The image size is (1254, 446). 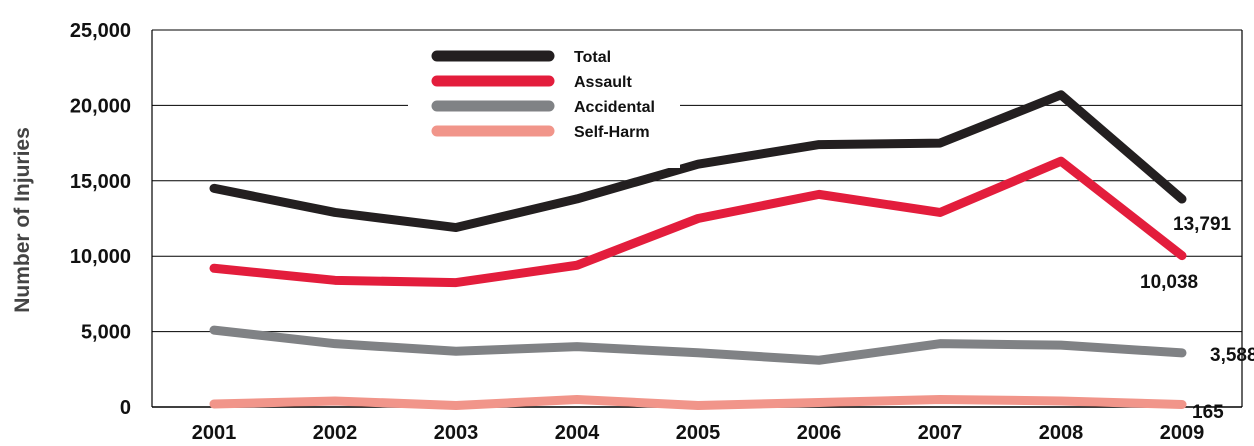 I want to click on end-label: 3,588, so click(x=1232, y=355).